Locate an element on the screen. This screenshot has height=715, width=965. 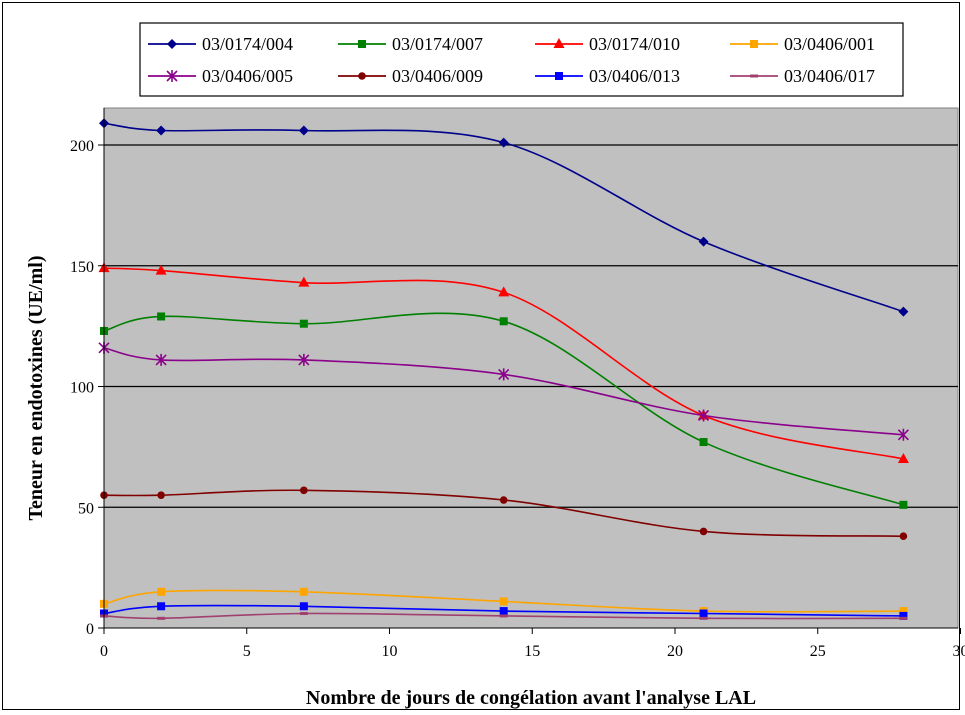
legend-item: 03/0174/010 is located at coordinates (607, 44).